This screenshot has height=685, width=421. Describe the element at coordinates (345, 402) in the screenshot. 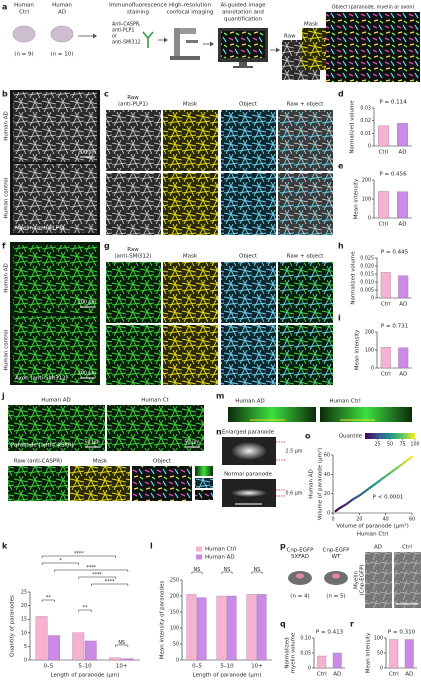

I see `label: Human Ctrl` at that location.